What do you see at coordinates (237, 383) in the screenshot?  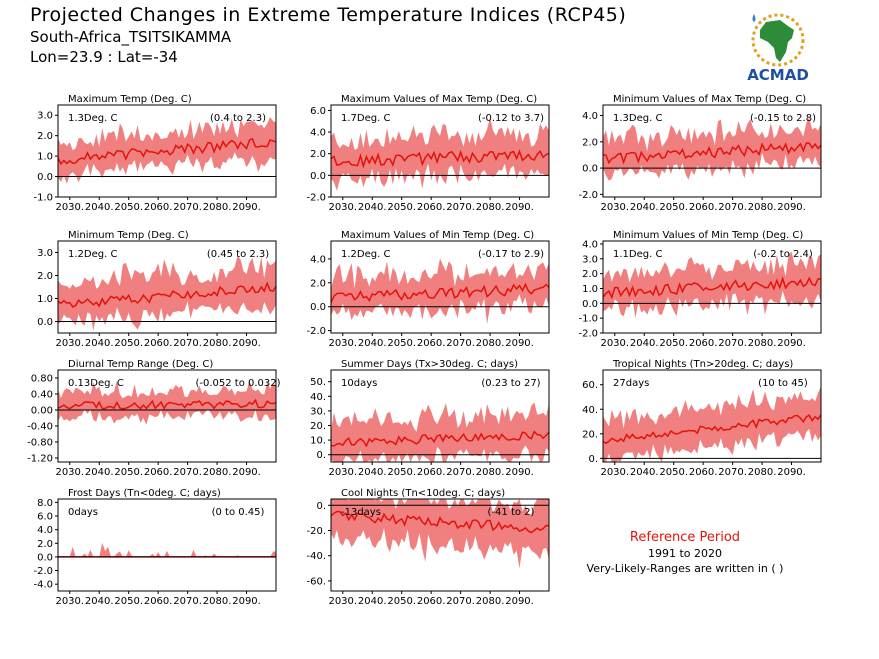 I see `likely-range: (-0.052 to 0.032)` at bounding box center [237, 383].